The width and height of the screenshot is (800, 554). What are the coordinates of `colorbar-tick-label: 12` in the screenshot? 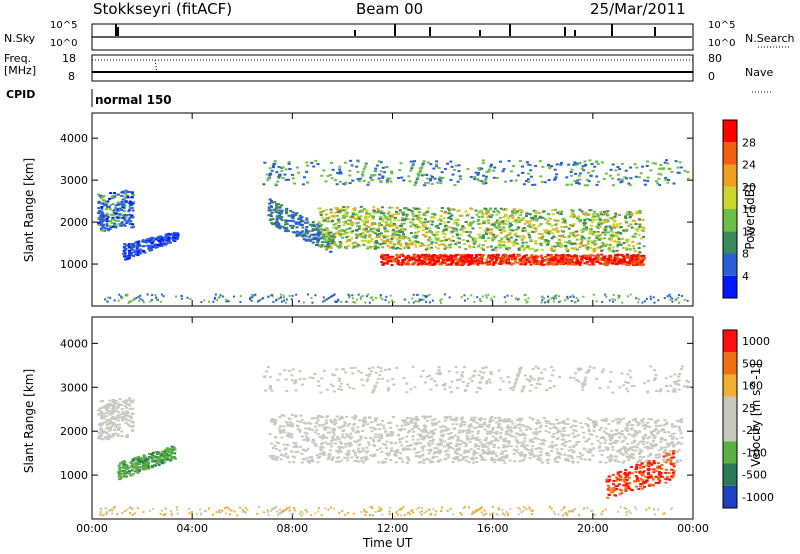 It's located at (749, 231).